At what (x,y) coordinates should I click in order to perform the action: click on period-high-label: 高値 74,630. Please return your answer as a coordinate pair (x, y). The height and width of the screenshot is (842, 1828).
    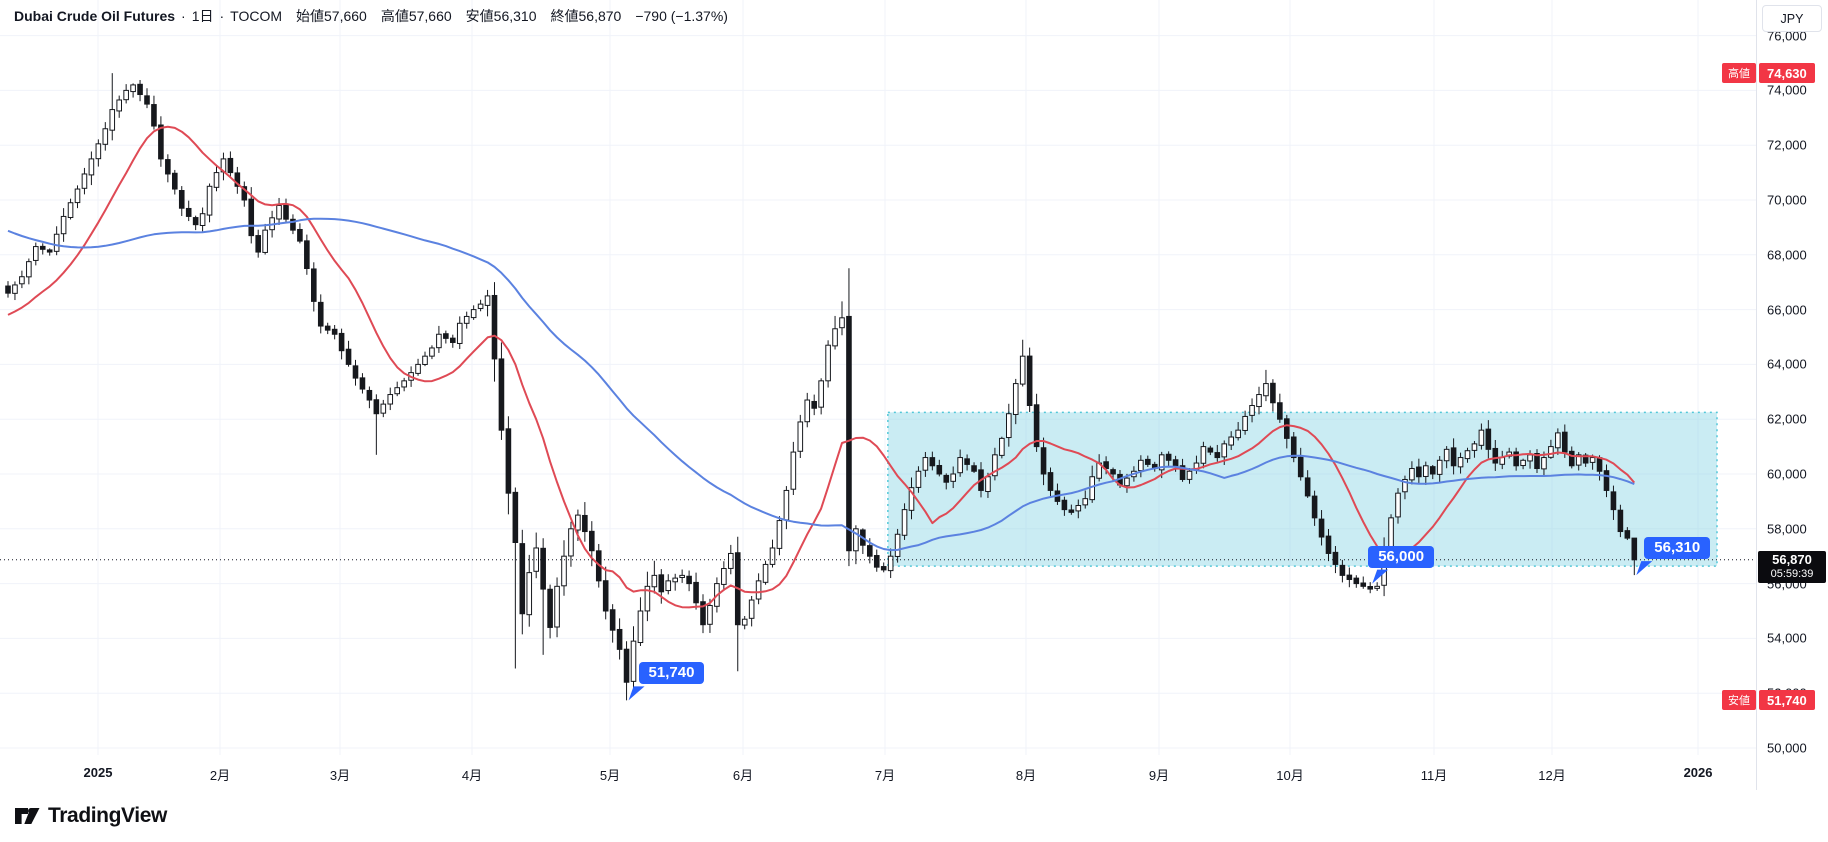
    Looking at the image, I should click on (1768, 73).